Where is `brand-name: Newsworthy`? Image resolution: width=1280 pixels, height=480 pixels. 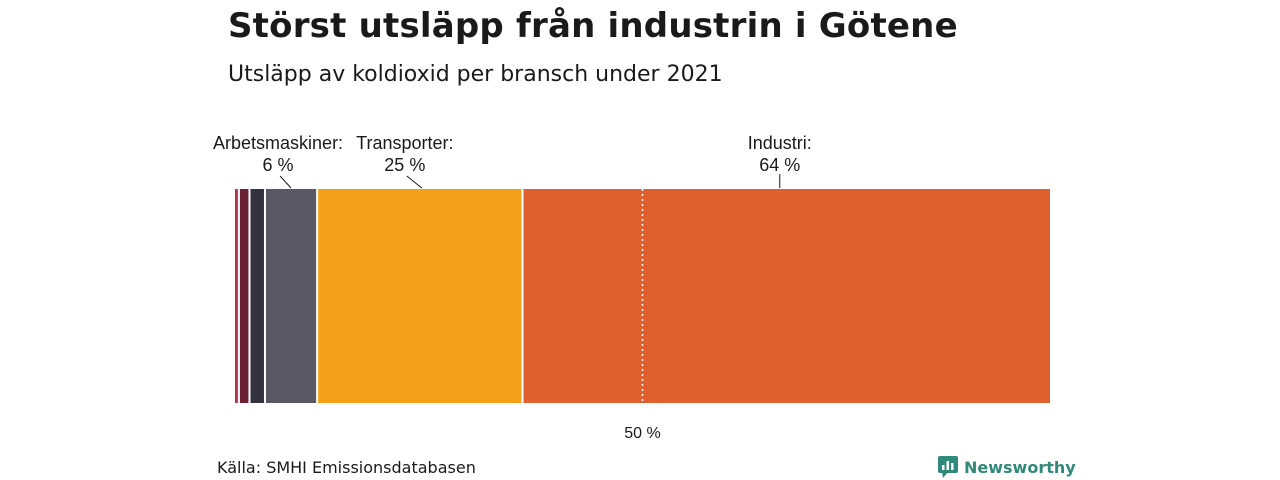 brand-name: Newsworthy is located at coordinates (1020, 467).